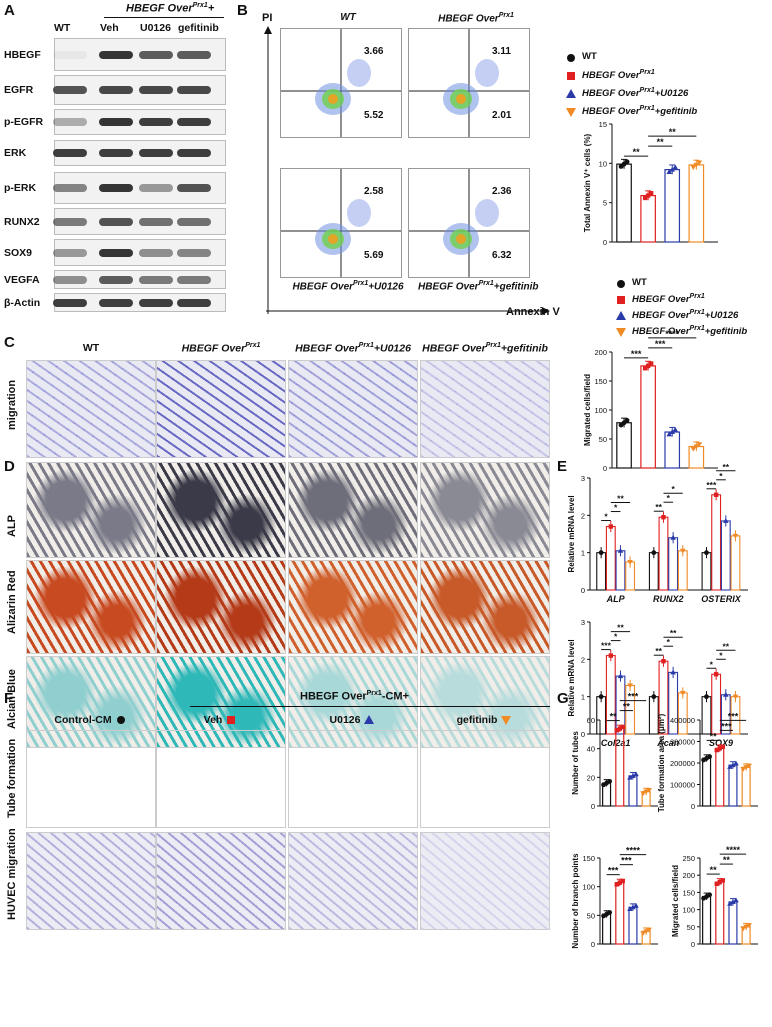  What do you see at coordinates (19, 90) in the screenshot?
I see `blot-row-label: EGFR` at bounding box center [19, 90].